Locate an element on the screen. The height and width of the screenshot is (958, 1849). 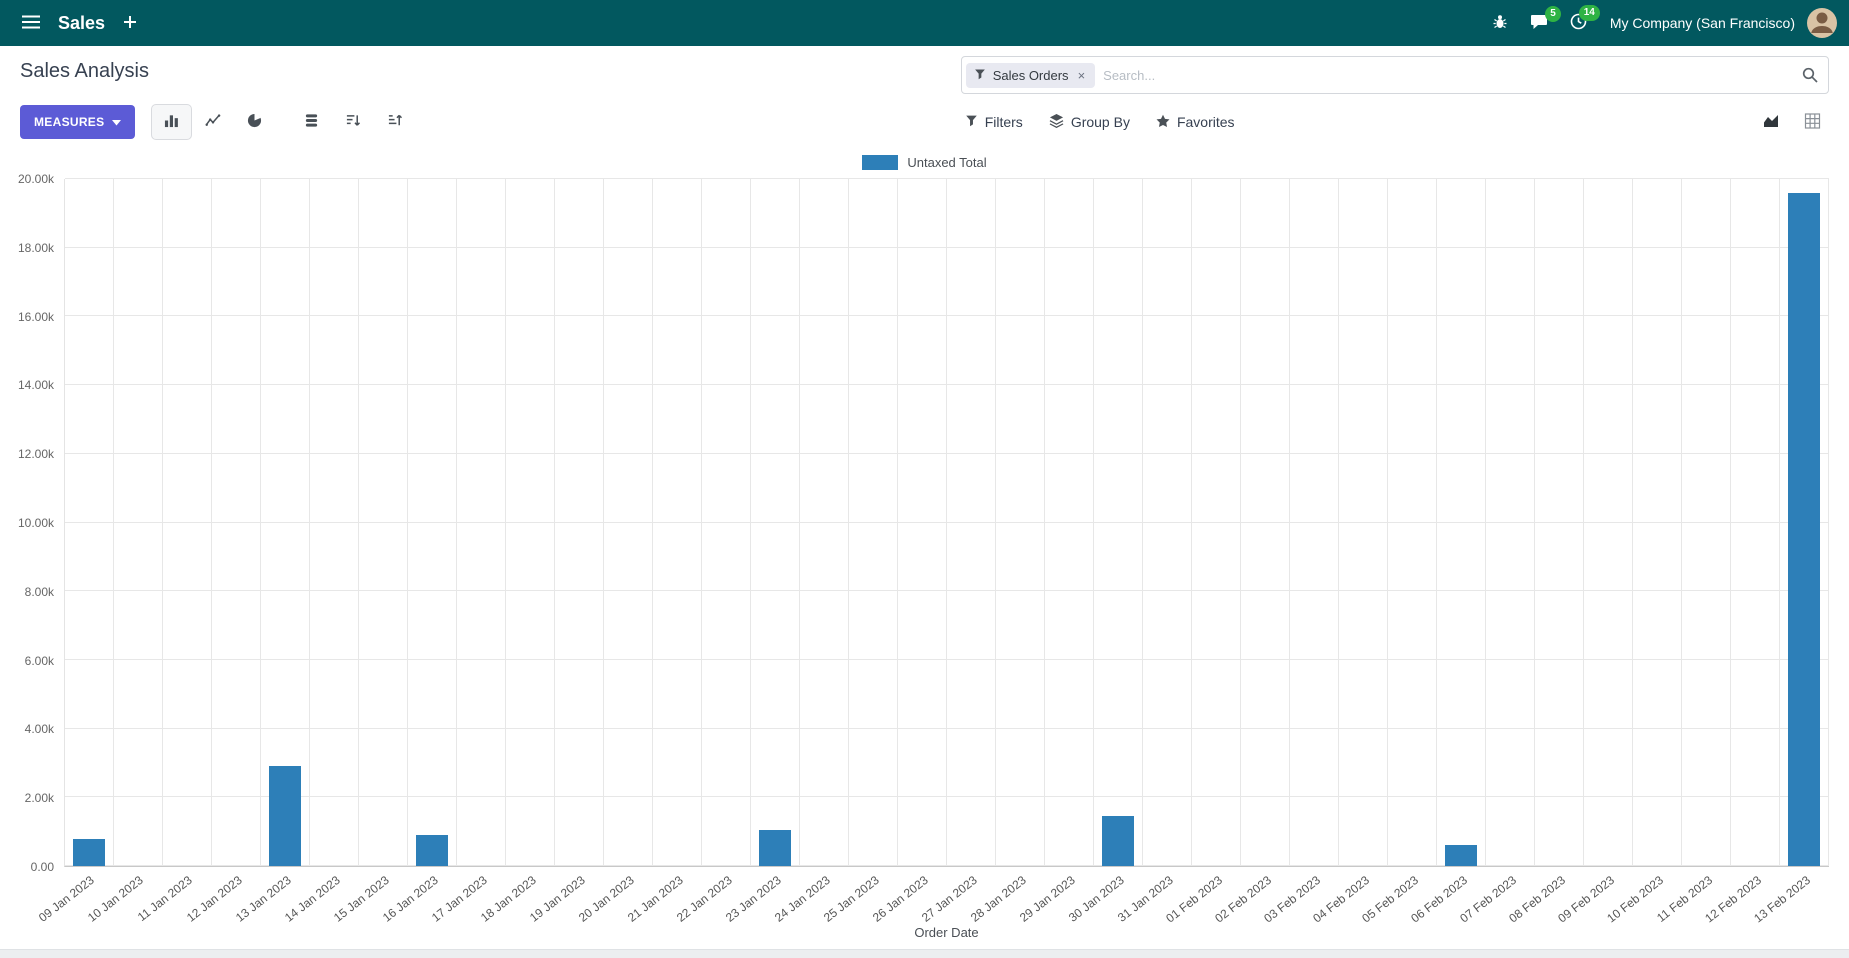
sort-descending-icon is located at coordinates (353, 122).